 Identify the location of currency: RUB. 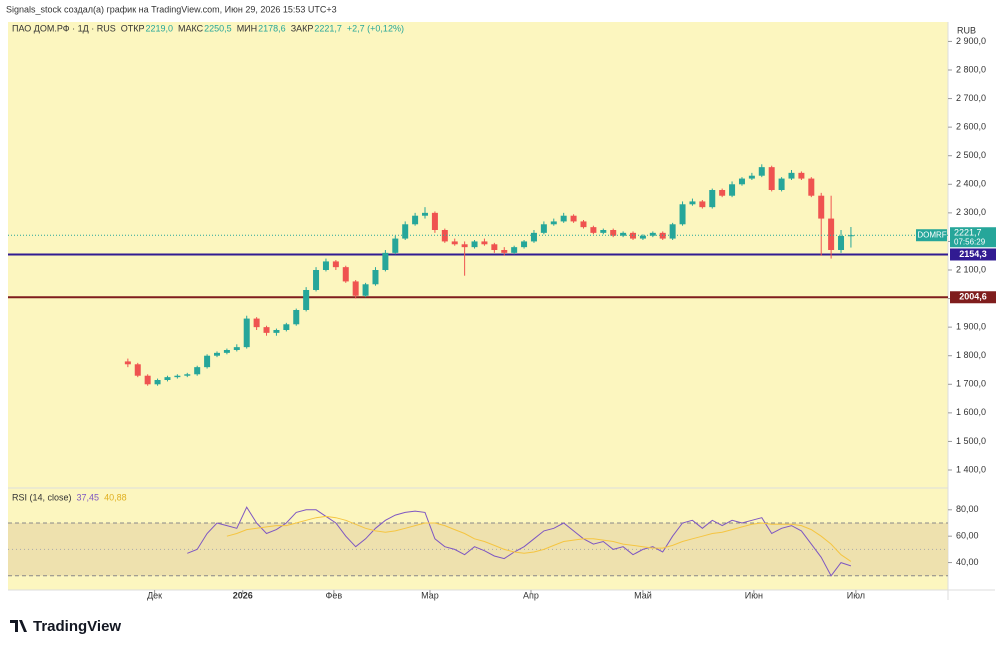
(966, 30).